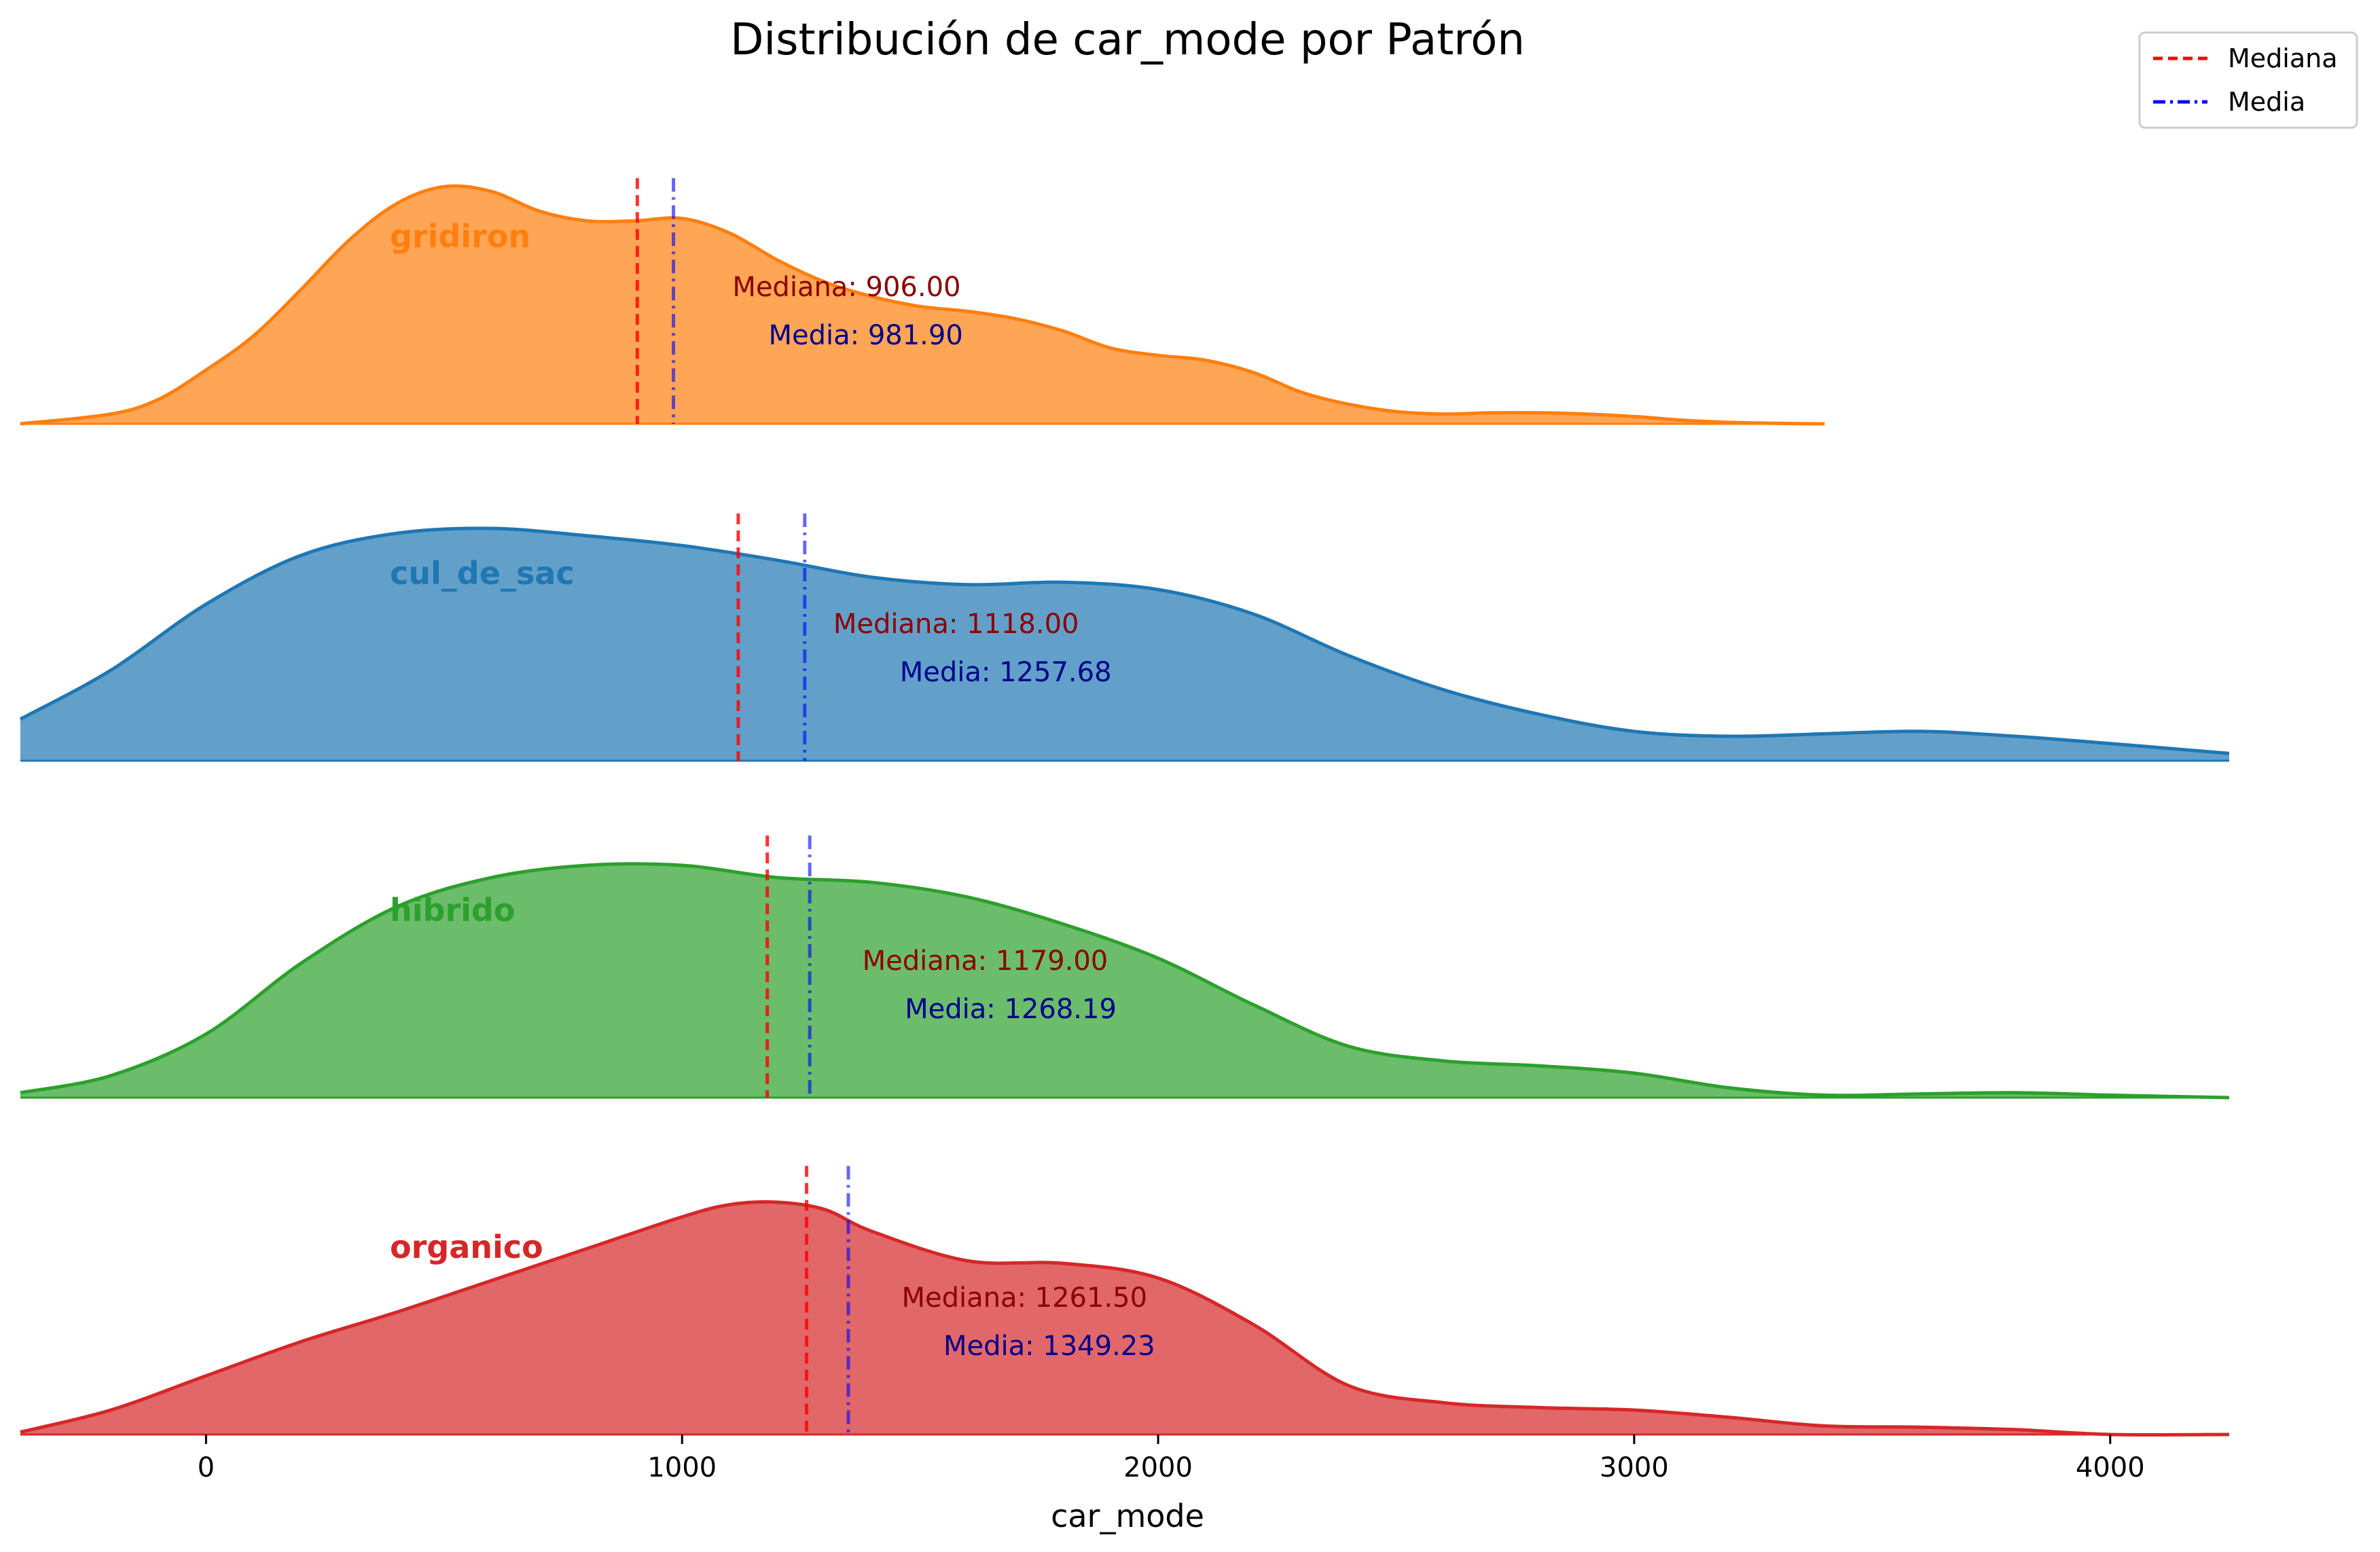 This screenshot has height=1552, width=2380. I want to click on ridge-area-organico, so click(1124, 1319).